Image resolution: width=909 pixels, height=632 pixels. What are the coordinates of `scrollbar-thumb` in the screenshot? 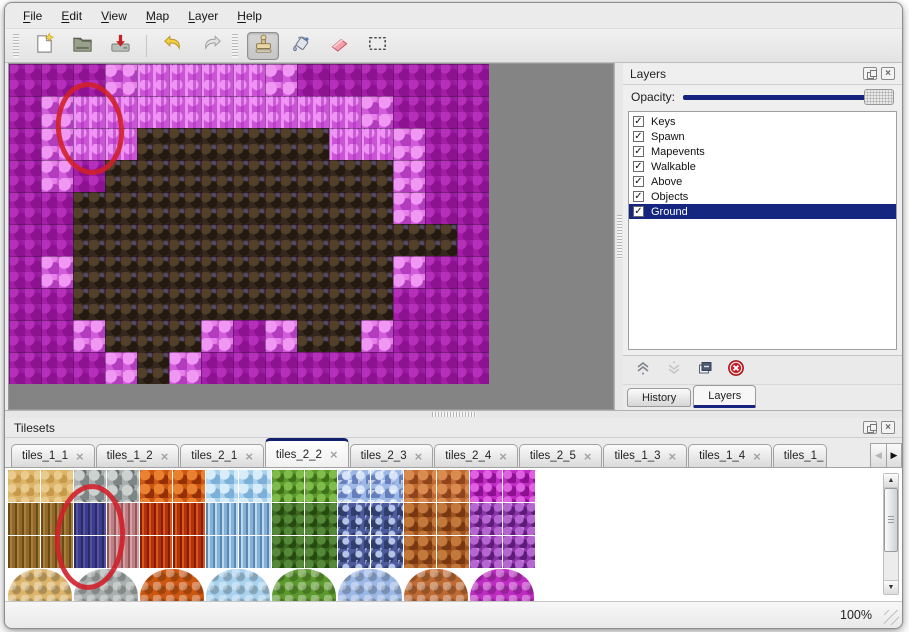 It's located at (891, 520).